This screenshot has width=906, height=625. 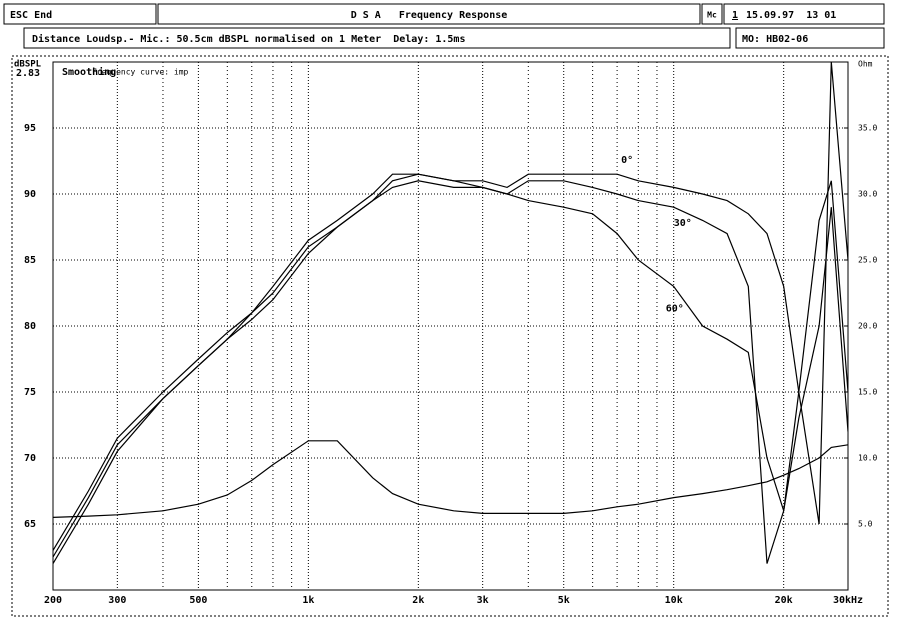 I want to click on y2-tick-label: 35.0, so click(x=867, y=128).